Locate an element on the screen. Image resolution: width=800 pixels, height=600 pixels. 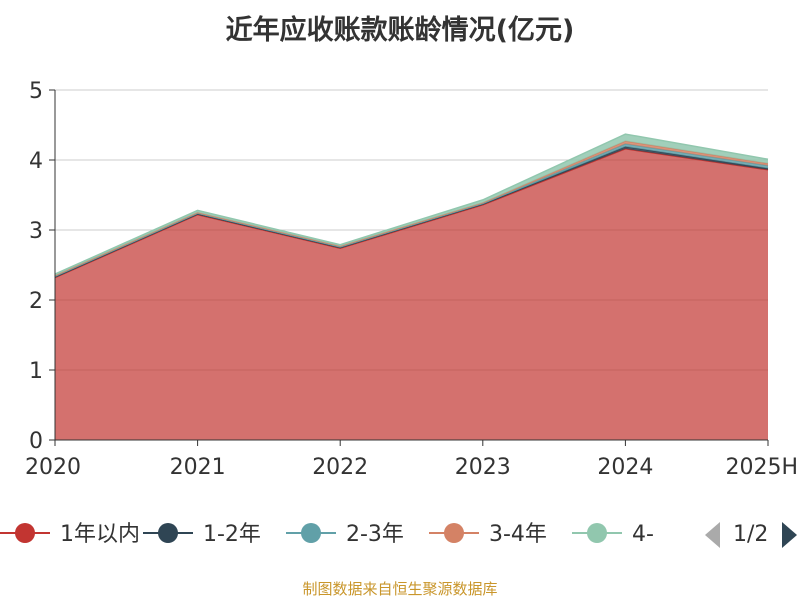
y-tick-label: 4 is located at coordinates (36, 161).